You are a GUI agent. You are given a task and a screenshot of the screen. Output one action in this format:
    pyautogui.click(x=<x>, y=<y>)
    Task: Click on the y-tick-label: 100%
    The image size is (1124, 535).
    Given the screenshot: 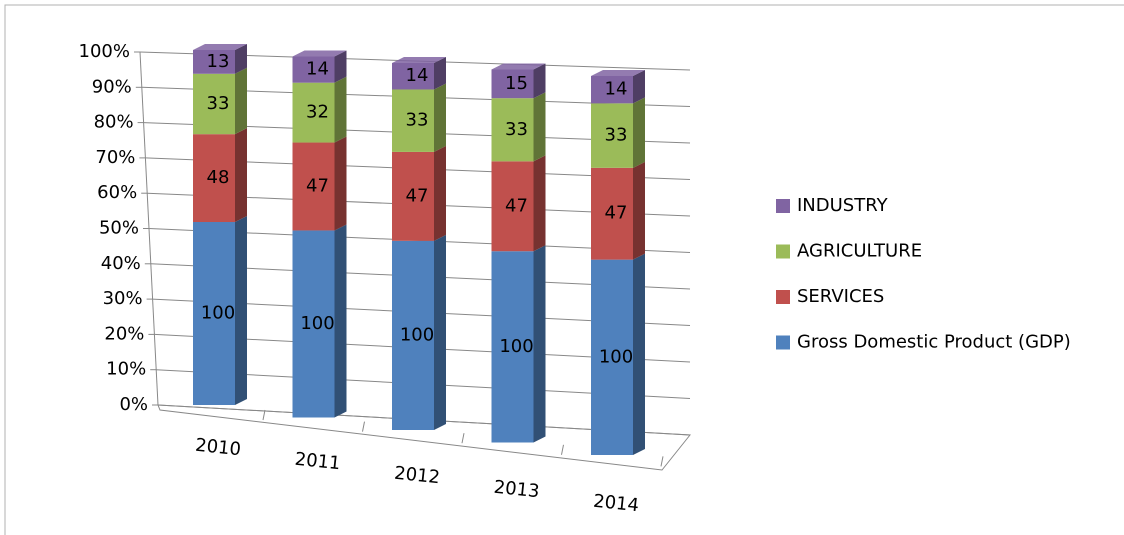 What is the action you would take?
    pyautogui.click(x=104, y=51)
    